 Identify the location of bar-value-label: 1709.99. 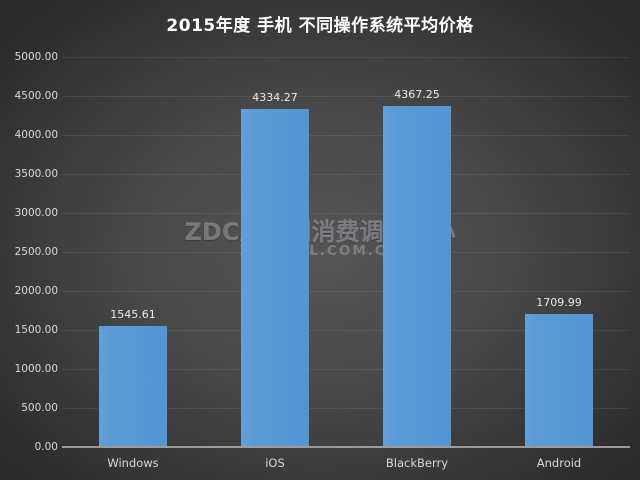
(559, 302).